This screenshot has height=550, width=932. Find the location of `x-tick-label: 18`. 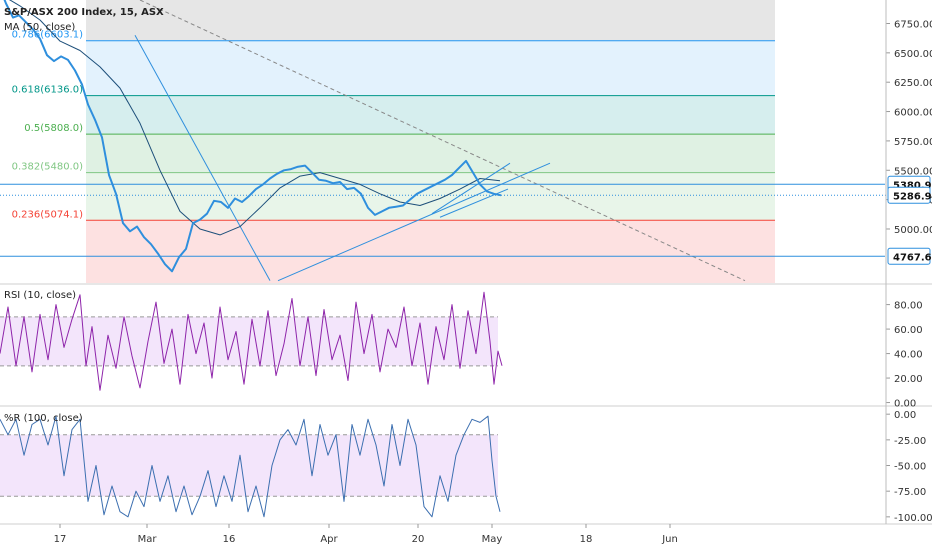

x-tick-label: 18 is located at coordinates (586, 539).